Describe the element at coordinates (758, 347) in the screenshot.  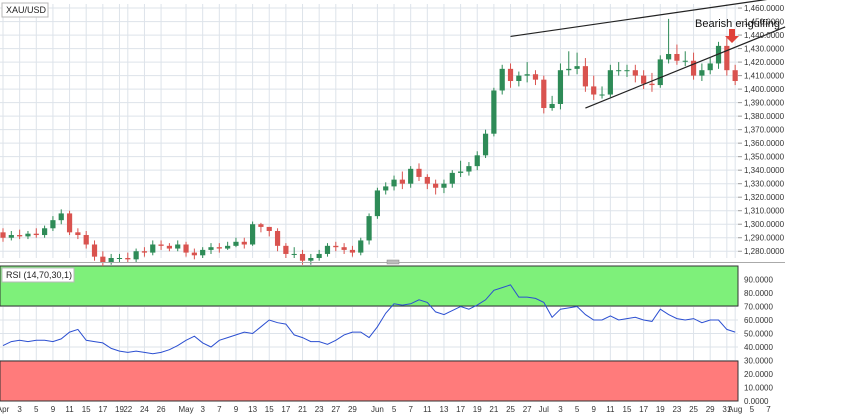
I see `rsi-tick-label: 40.0000` at that location.